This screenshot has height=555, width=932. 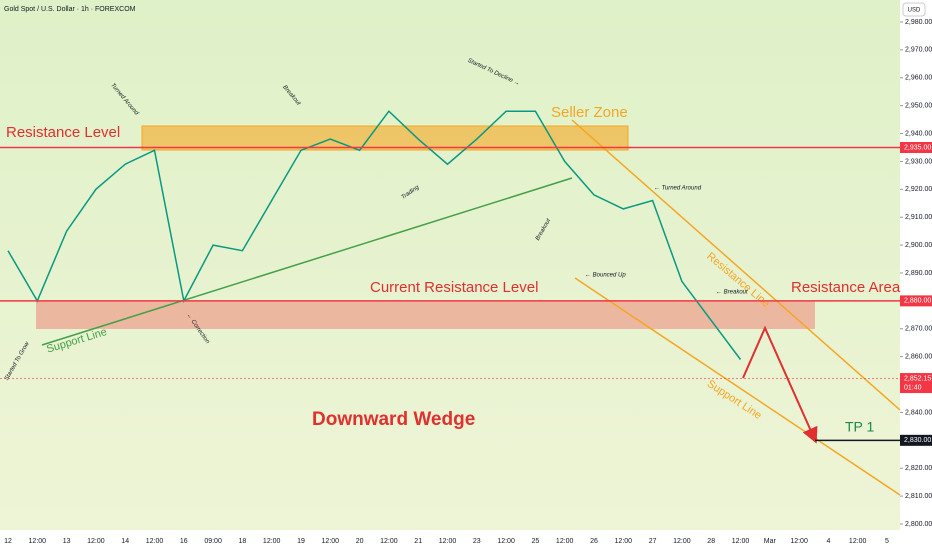 What do you see at coordinates (732, 293) in the screenshot?
I see `note: ← Breakout` at bounding box center [732, 293].